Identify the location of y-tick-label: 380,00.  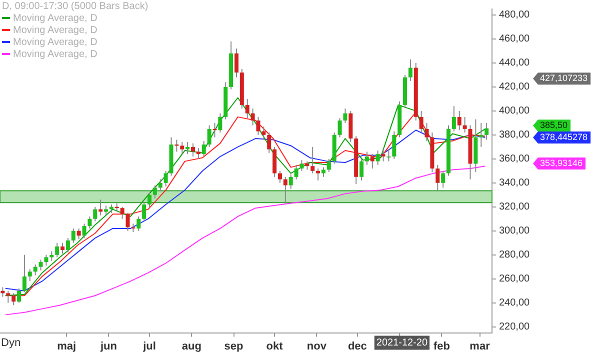
(514, 135).